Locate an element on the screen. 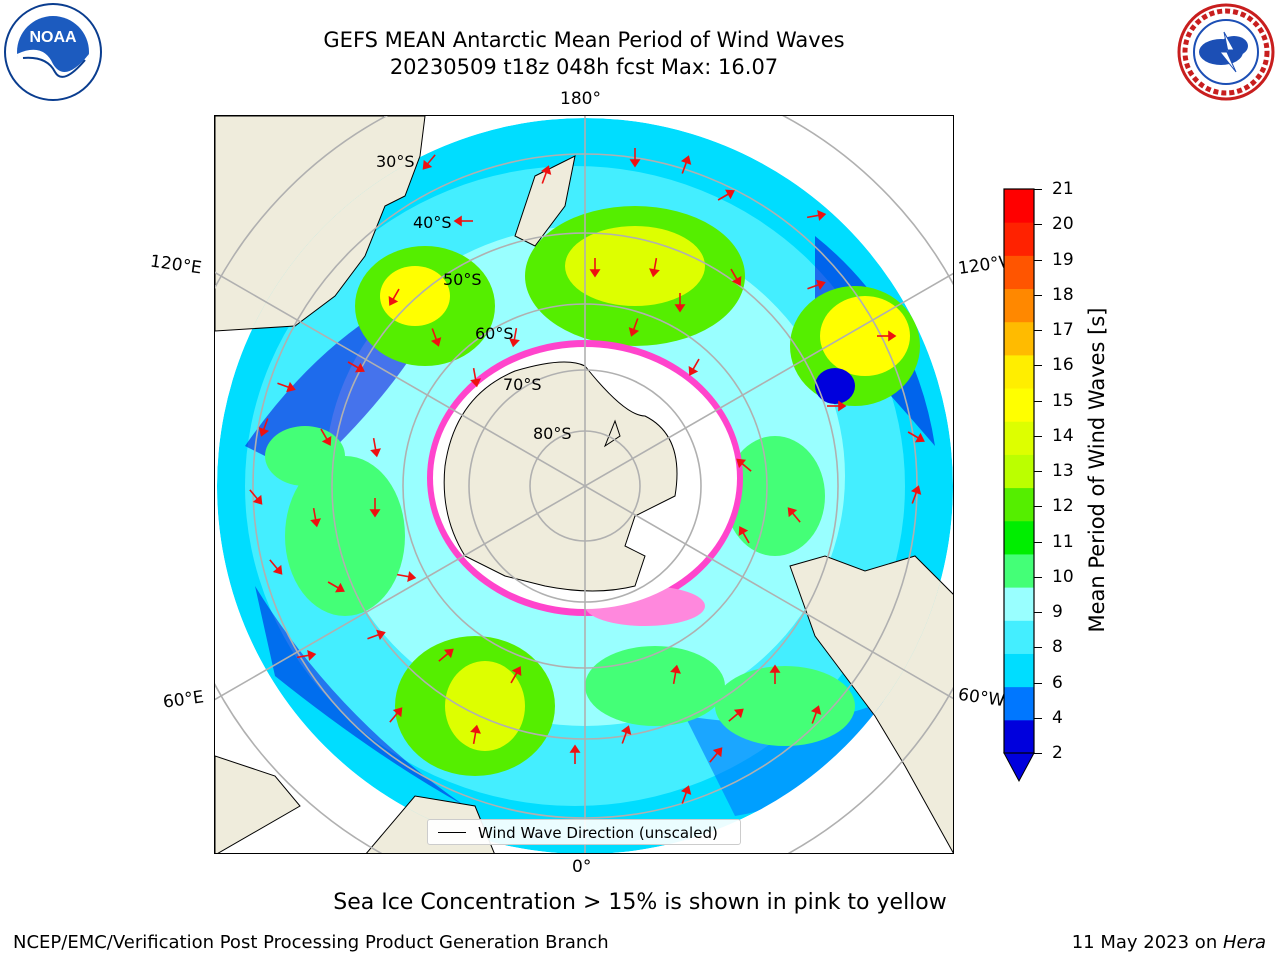 This screenshot has height=960, width=1280. lat-label-70s: 70°S is located at coordinates (522, 384).